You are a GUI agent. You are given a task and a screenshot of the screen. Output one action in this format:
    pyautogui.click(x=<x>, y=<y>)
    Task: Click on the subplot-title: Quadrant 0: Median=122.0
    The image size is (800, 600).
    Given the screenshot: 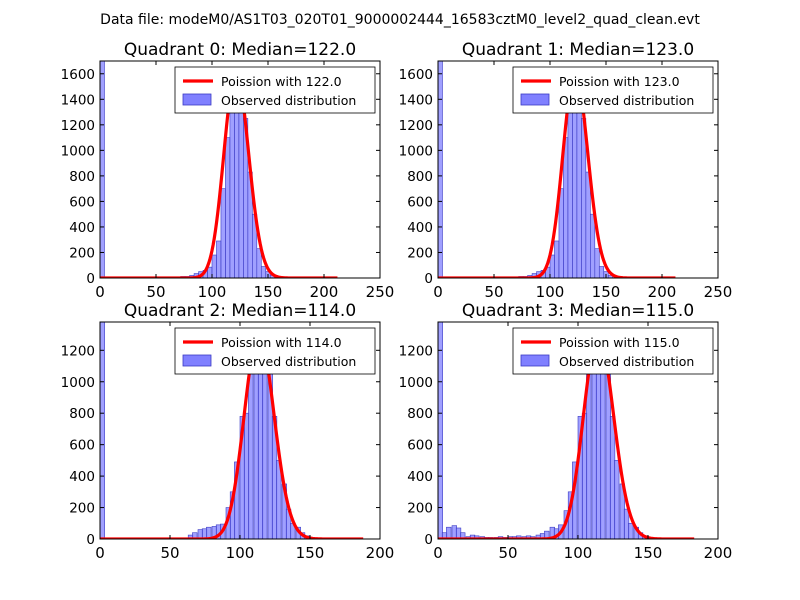 What is the action you would take?
    pyautogui.click(x=240, y=50)
    